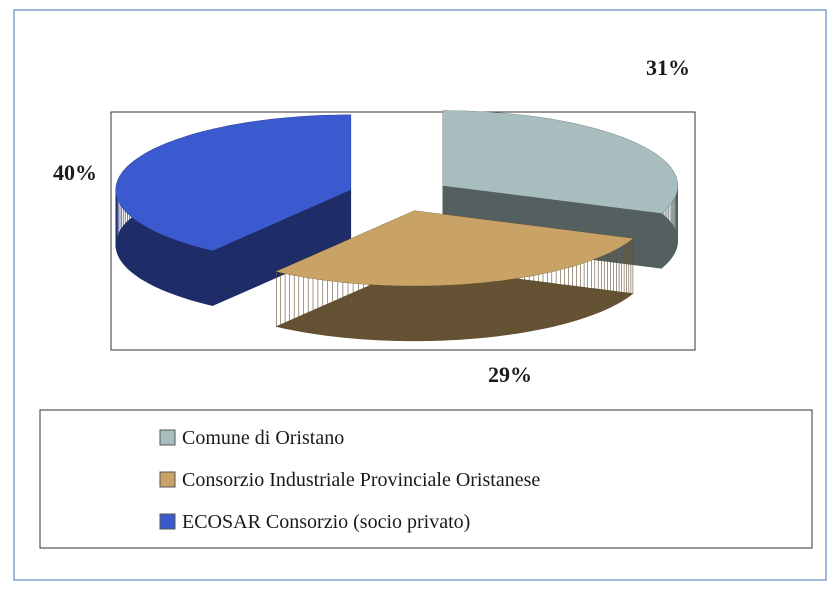  I want to click on legend-label: ECOSAR Consorzio (socio privato), so click(326, 522).